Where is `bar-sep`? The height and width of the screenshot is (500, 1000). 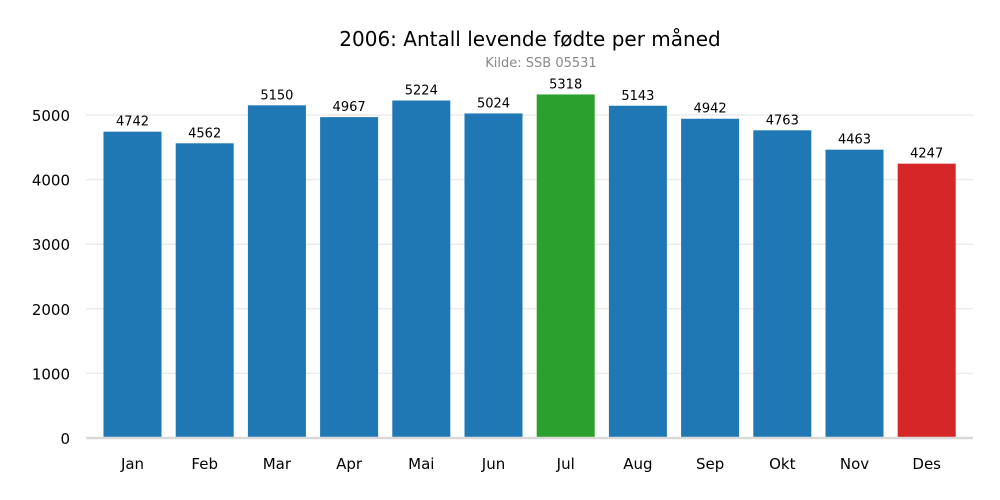
bar-sep is located at coordinates (710, 278).